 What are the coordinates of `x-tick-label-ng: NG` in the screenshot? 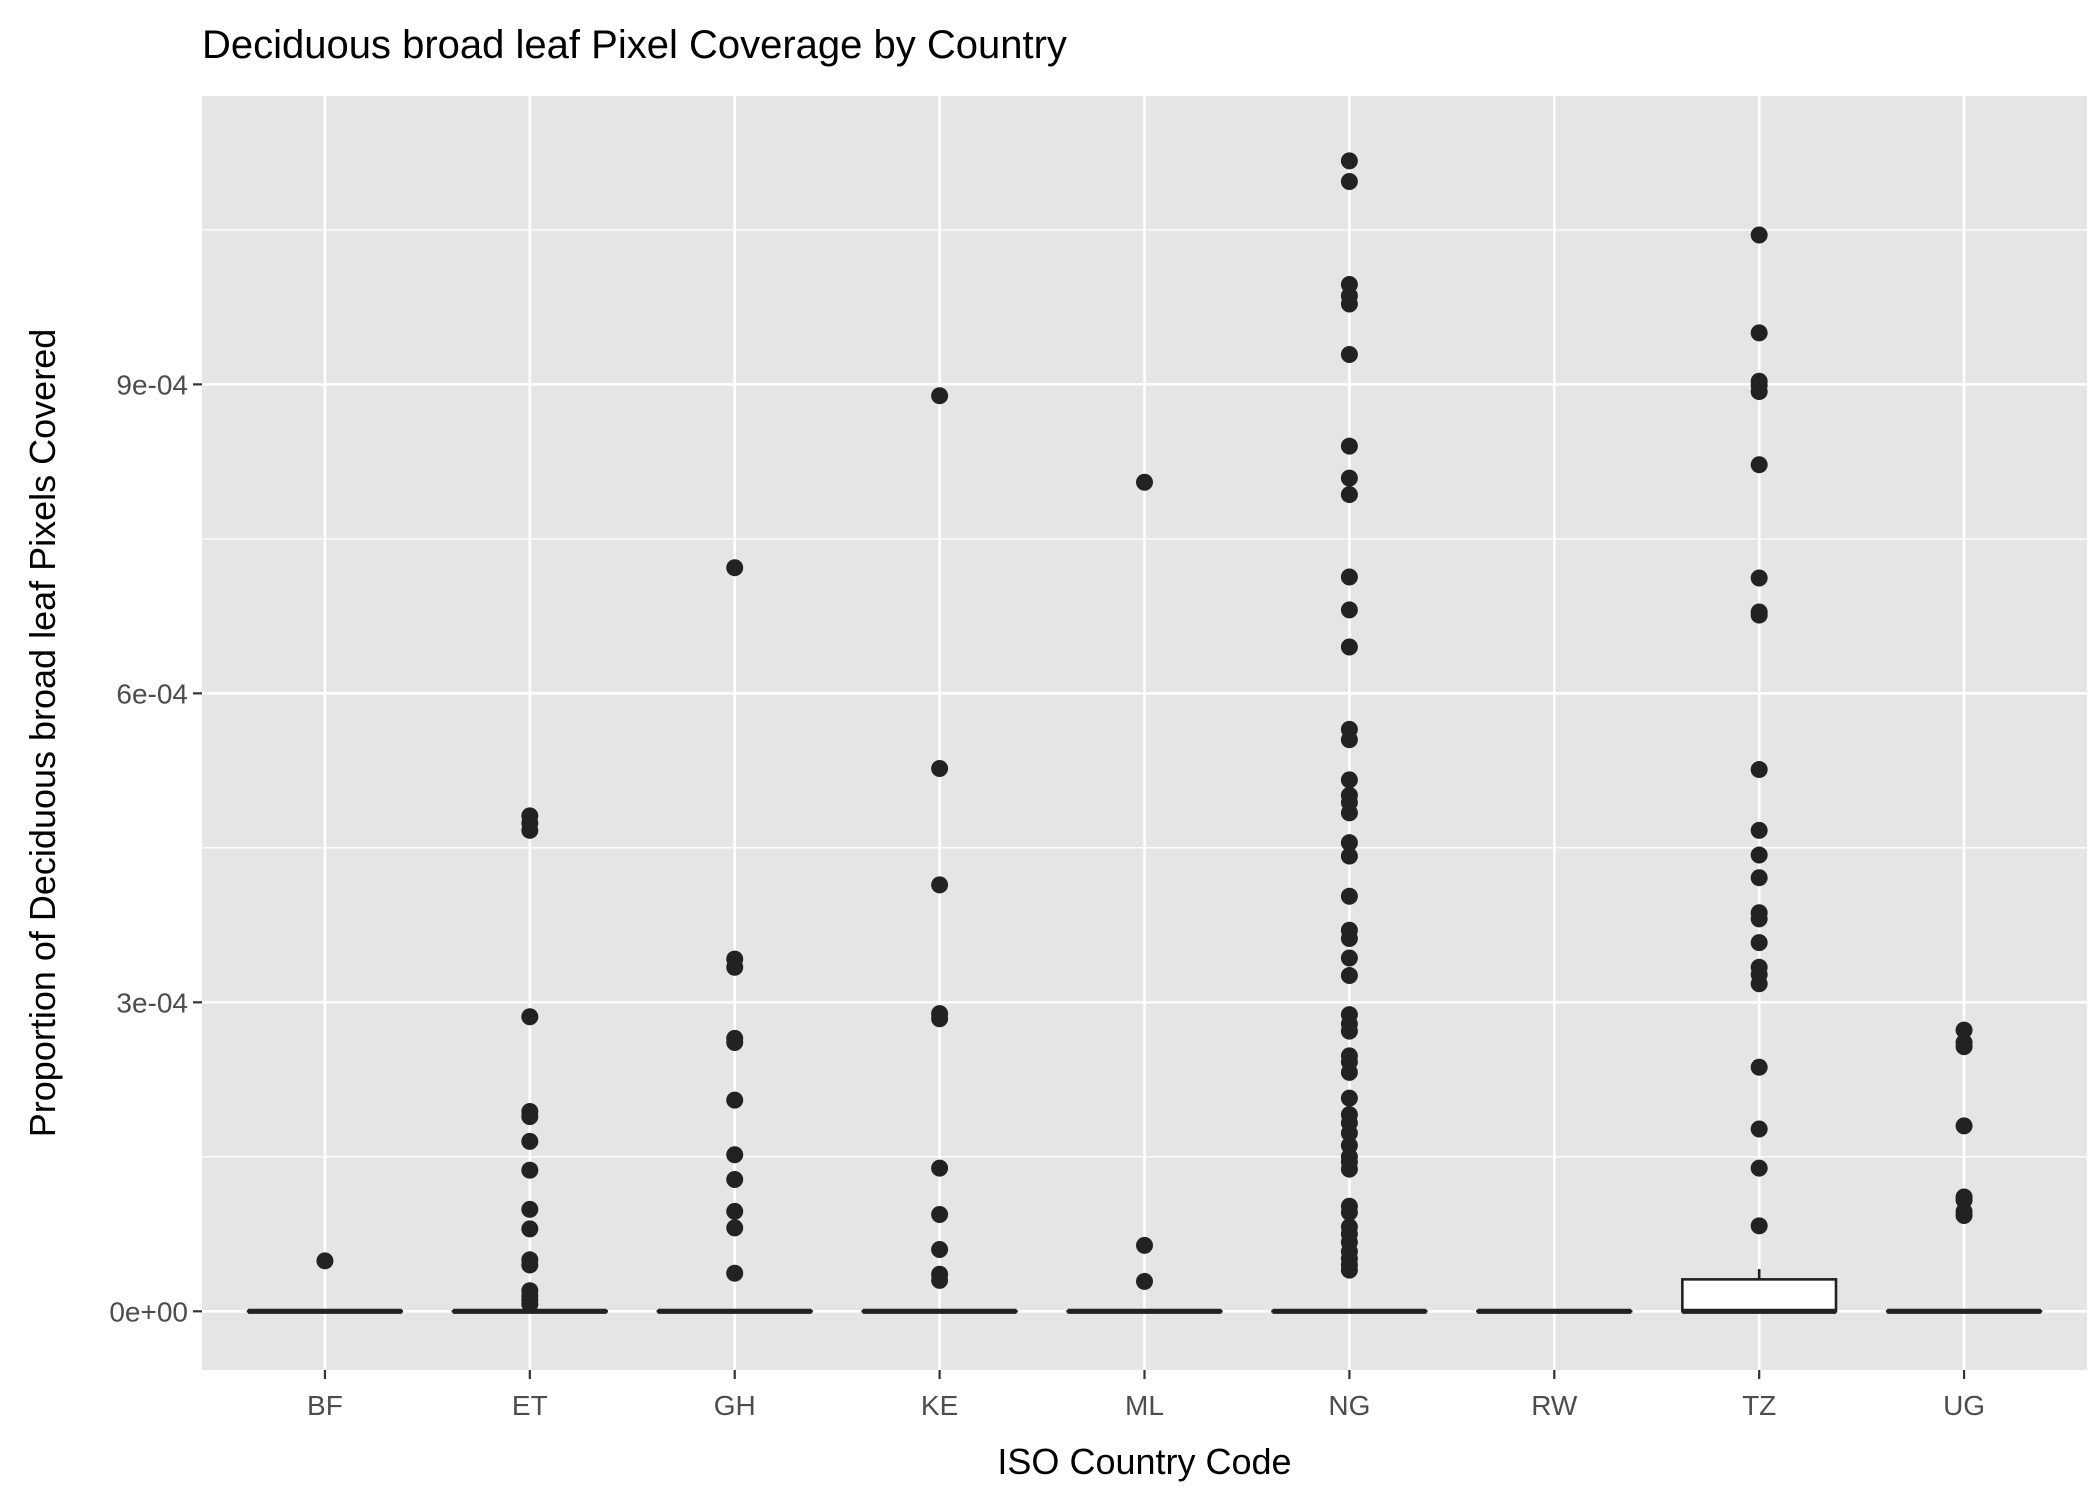 It's located at (1349, 1405).